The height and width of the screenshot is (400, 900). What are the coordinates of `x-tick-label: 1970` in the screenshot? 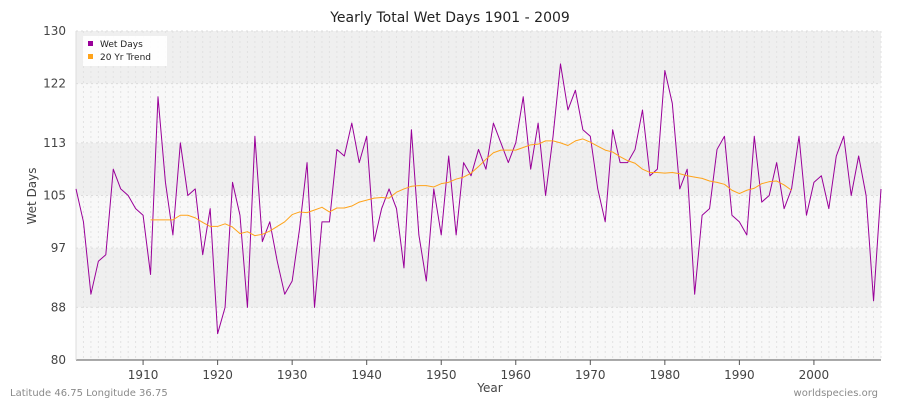 It's located at (590, 375).